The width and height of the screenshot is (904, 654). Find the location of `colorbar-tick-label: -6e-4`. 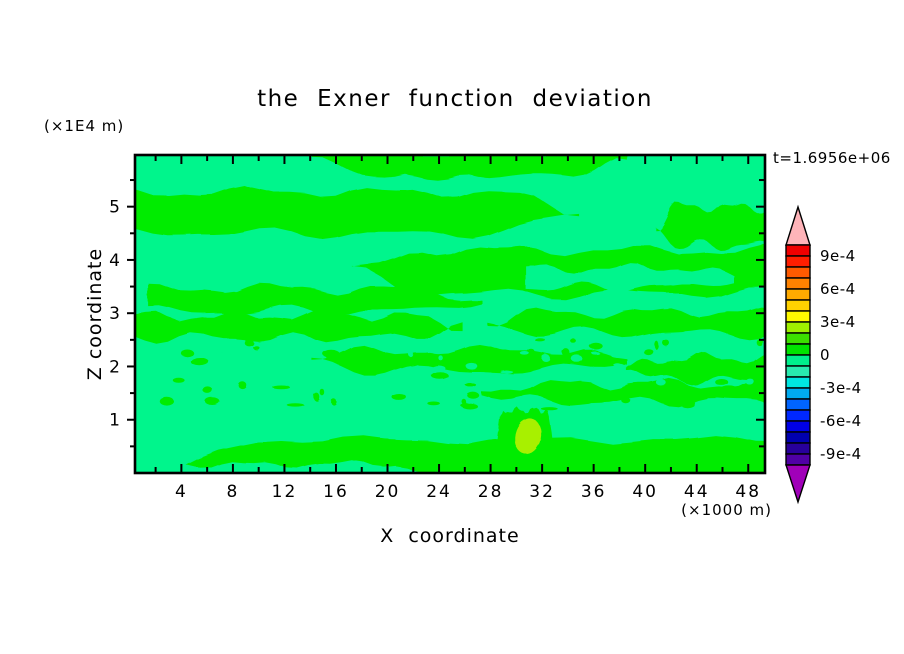

colorbar-tick-label: -6e-4 is located at coordinates (841, 421).